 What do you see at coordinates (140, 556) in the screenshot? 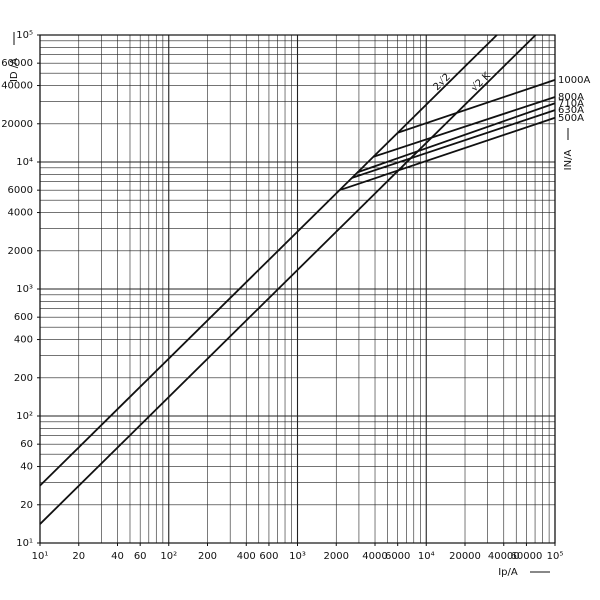
I see `x-tick-label: 60` at bounding box center [140, 556].